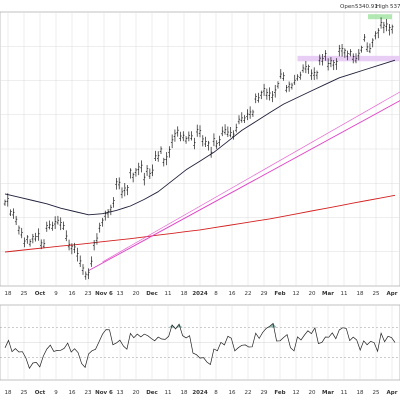 The width and height of the screenshot is (400, 400). Describe the element at coordinates (382, 7) in the screenshot. I see `ohlc-high-label: High` at that location.